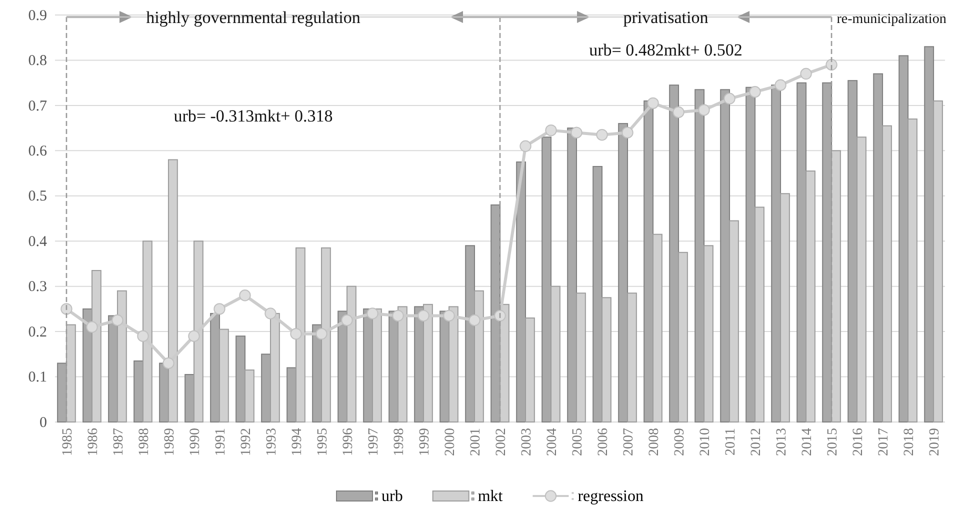 This screenshot has width=973, height=513. What do you see at coordinates (38, 151) in the screenshot?
I see `y-tick-label: 0.6` at bounding box center [38, 151].